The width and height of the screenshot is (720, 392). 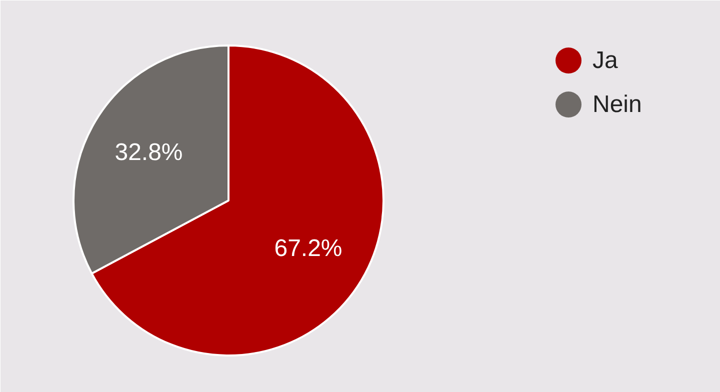 I want to click on data-label: 67.2%, so click(x=308, y=248).